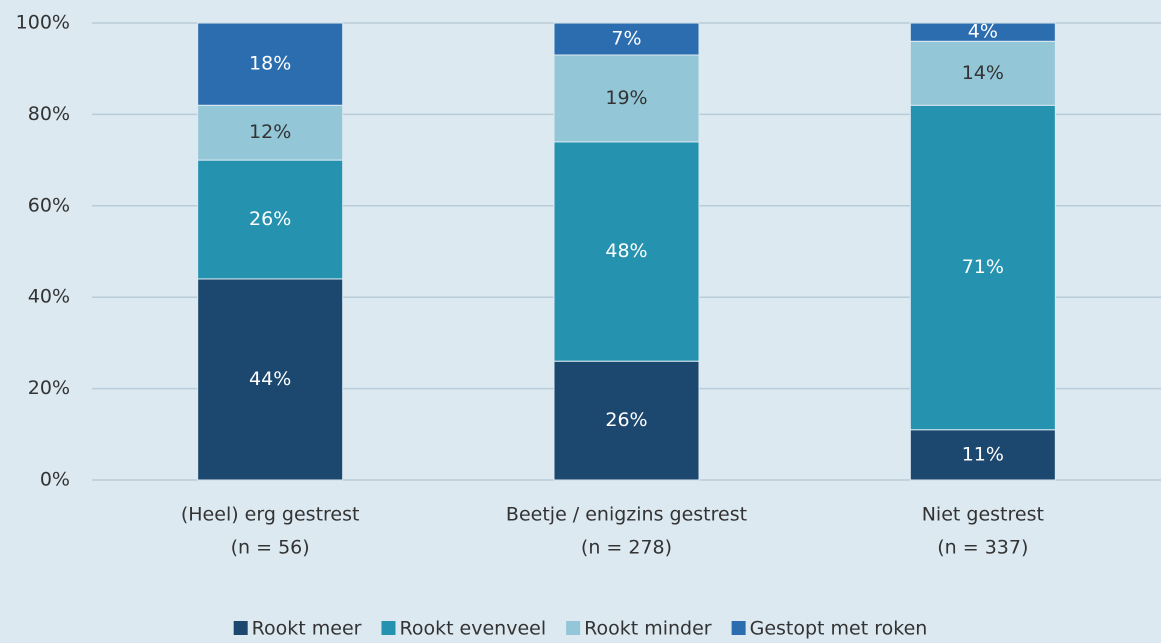  I want to click on data-label: 14%, so click(983, 73).